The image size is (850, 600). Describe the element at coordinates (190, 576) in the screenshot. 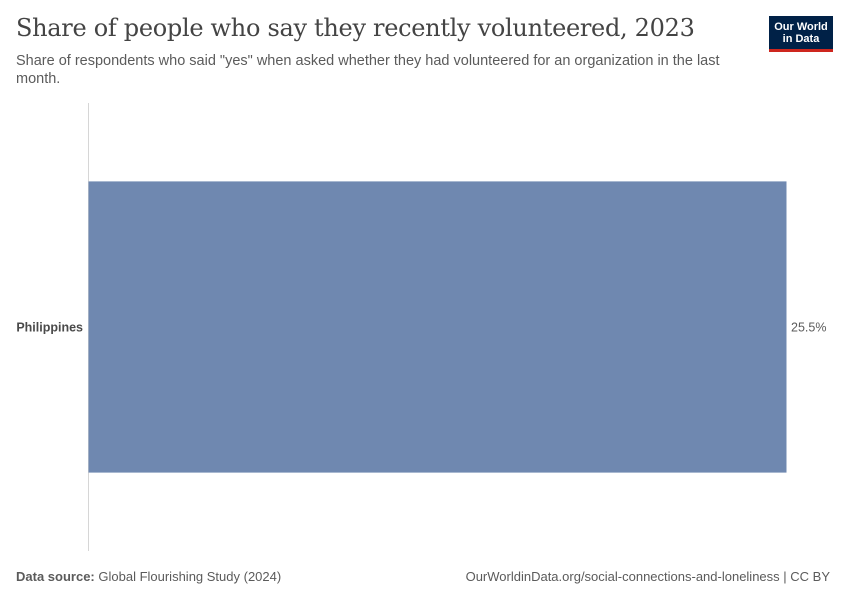

I see `data-source-text: Global Flourishing Study (2024)` at that location.